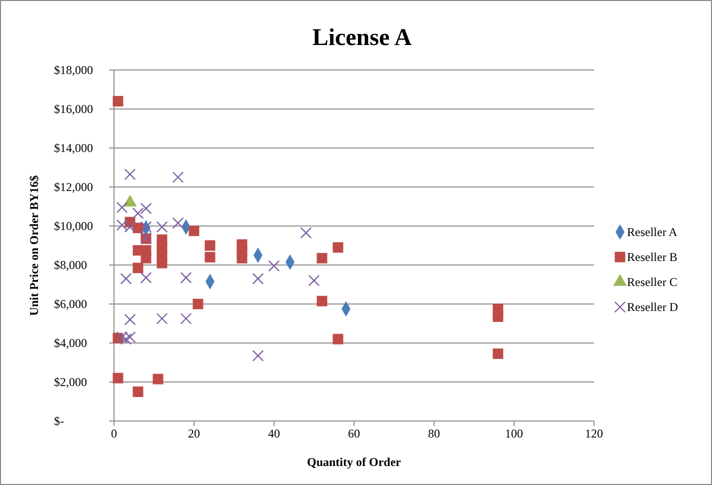 The image size is (712, 485). I want to click on y-tick-label: $4,000, so click(70, 343).